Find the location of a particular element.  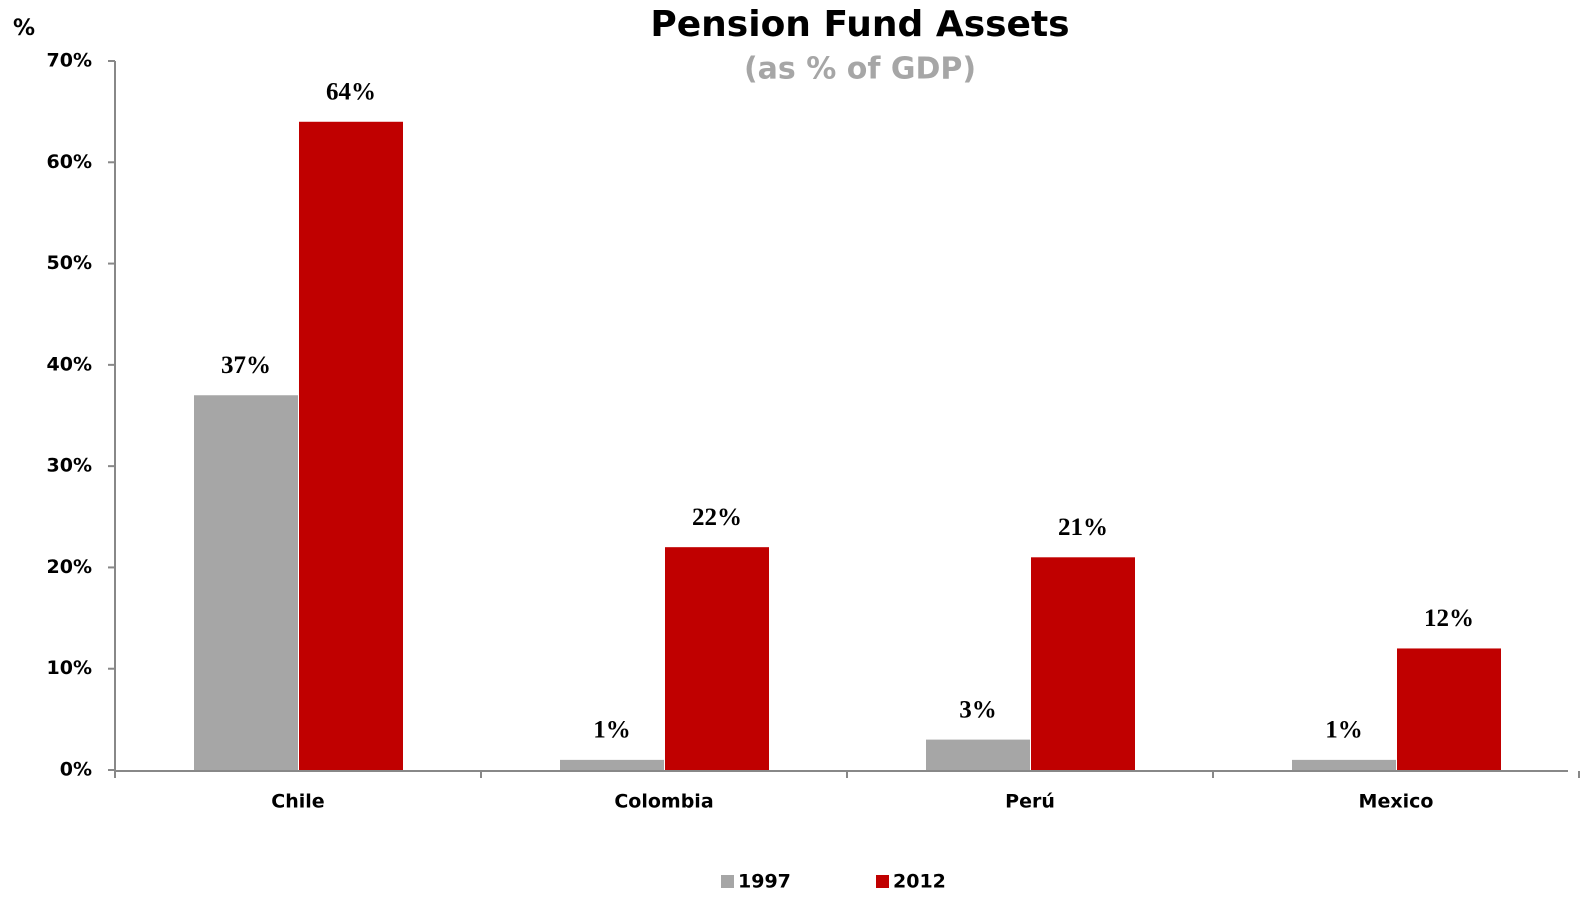

value-label: 64% is located at coordinates (351, 92).